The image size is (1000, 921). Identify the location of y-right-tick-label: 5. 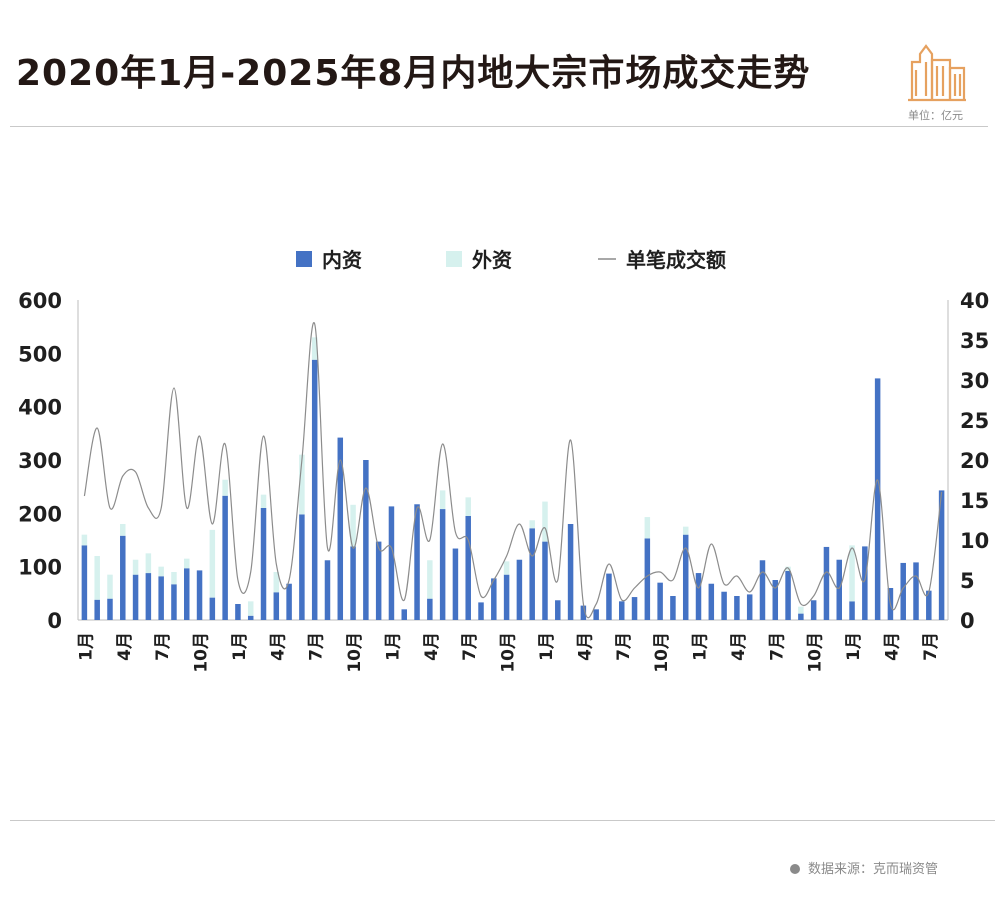
(967, 581).